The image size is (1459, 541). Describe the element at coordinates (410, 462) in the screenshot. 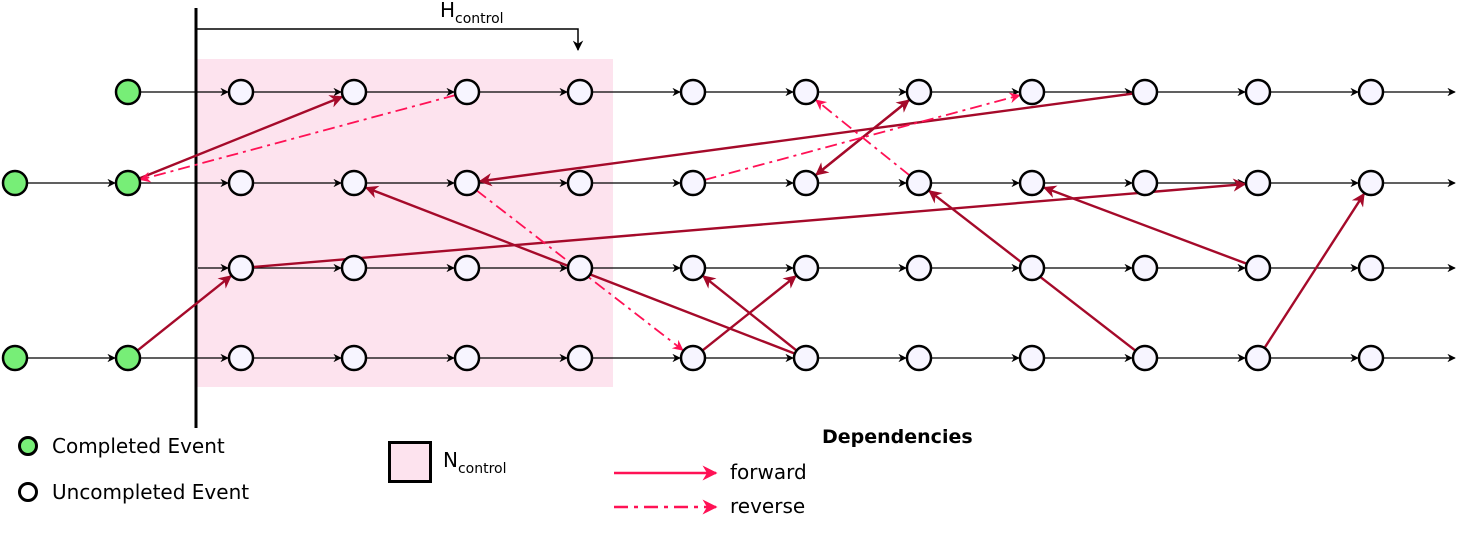

I see `n-control-swatch` at that location.